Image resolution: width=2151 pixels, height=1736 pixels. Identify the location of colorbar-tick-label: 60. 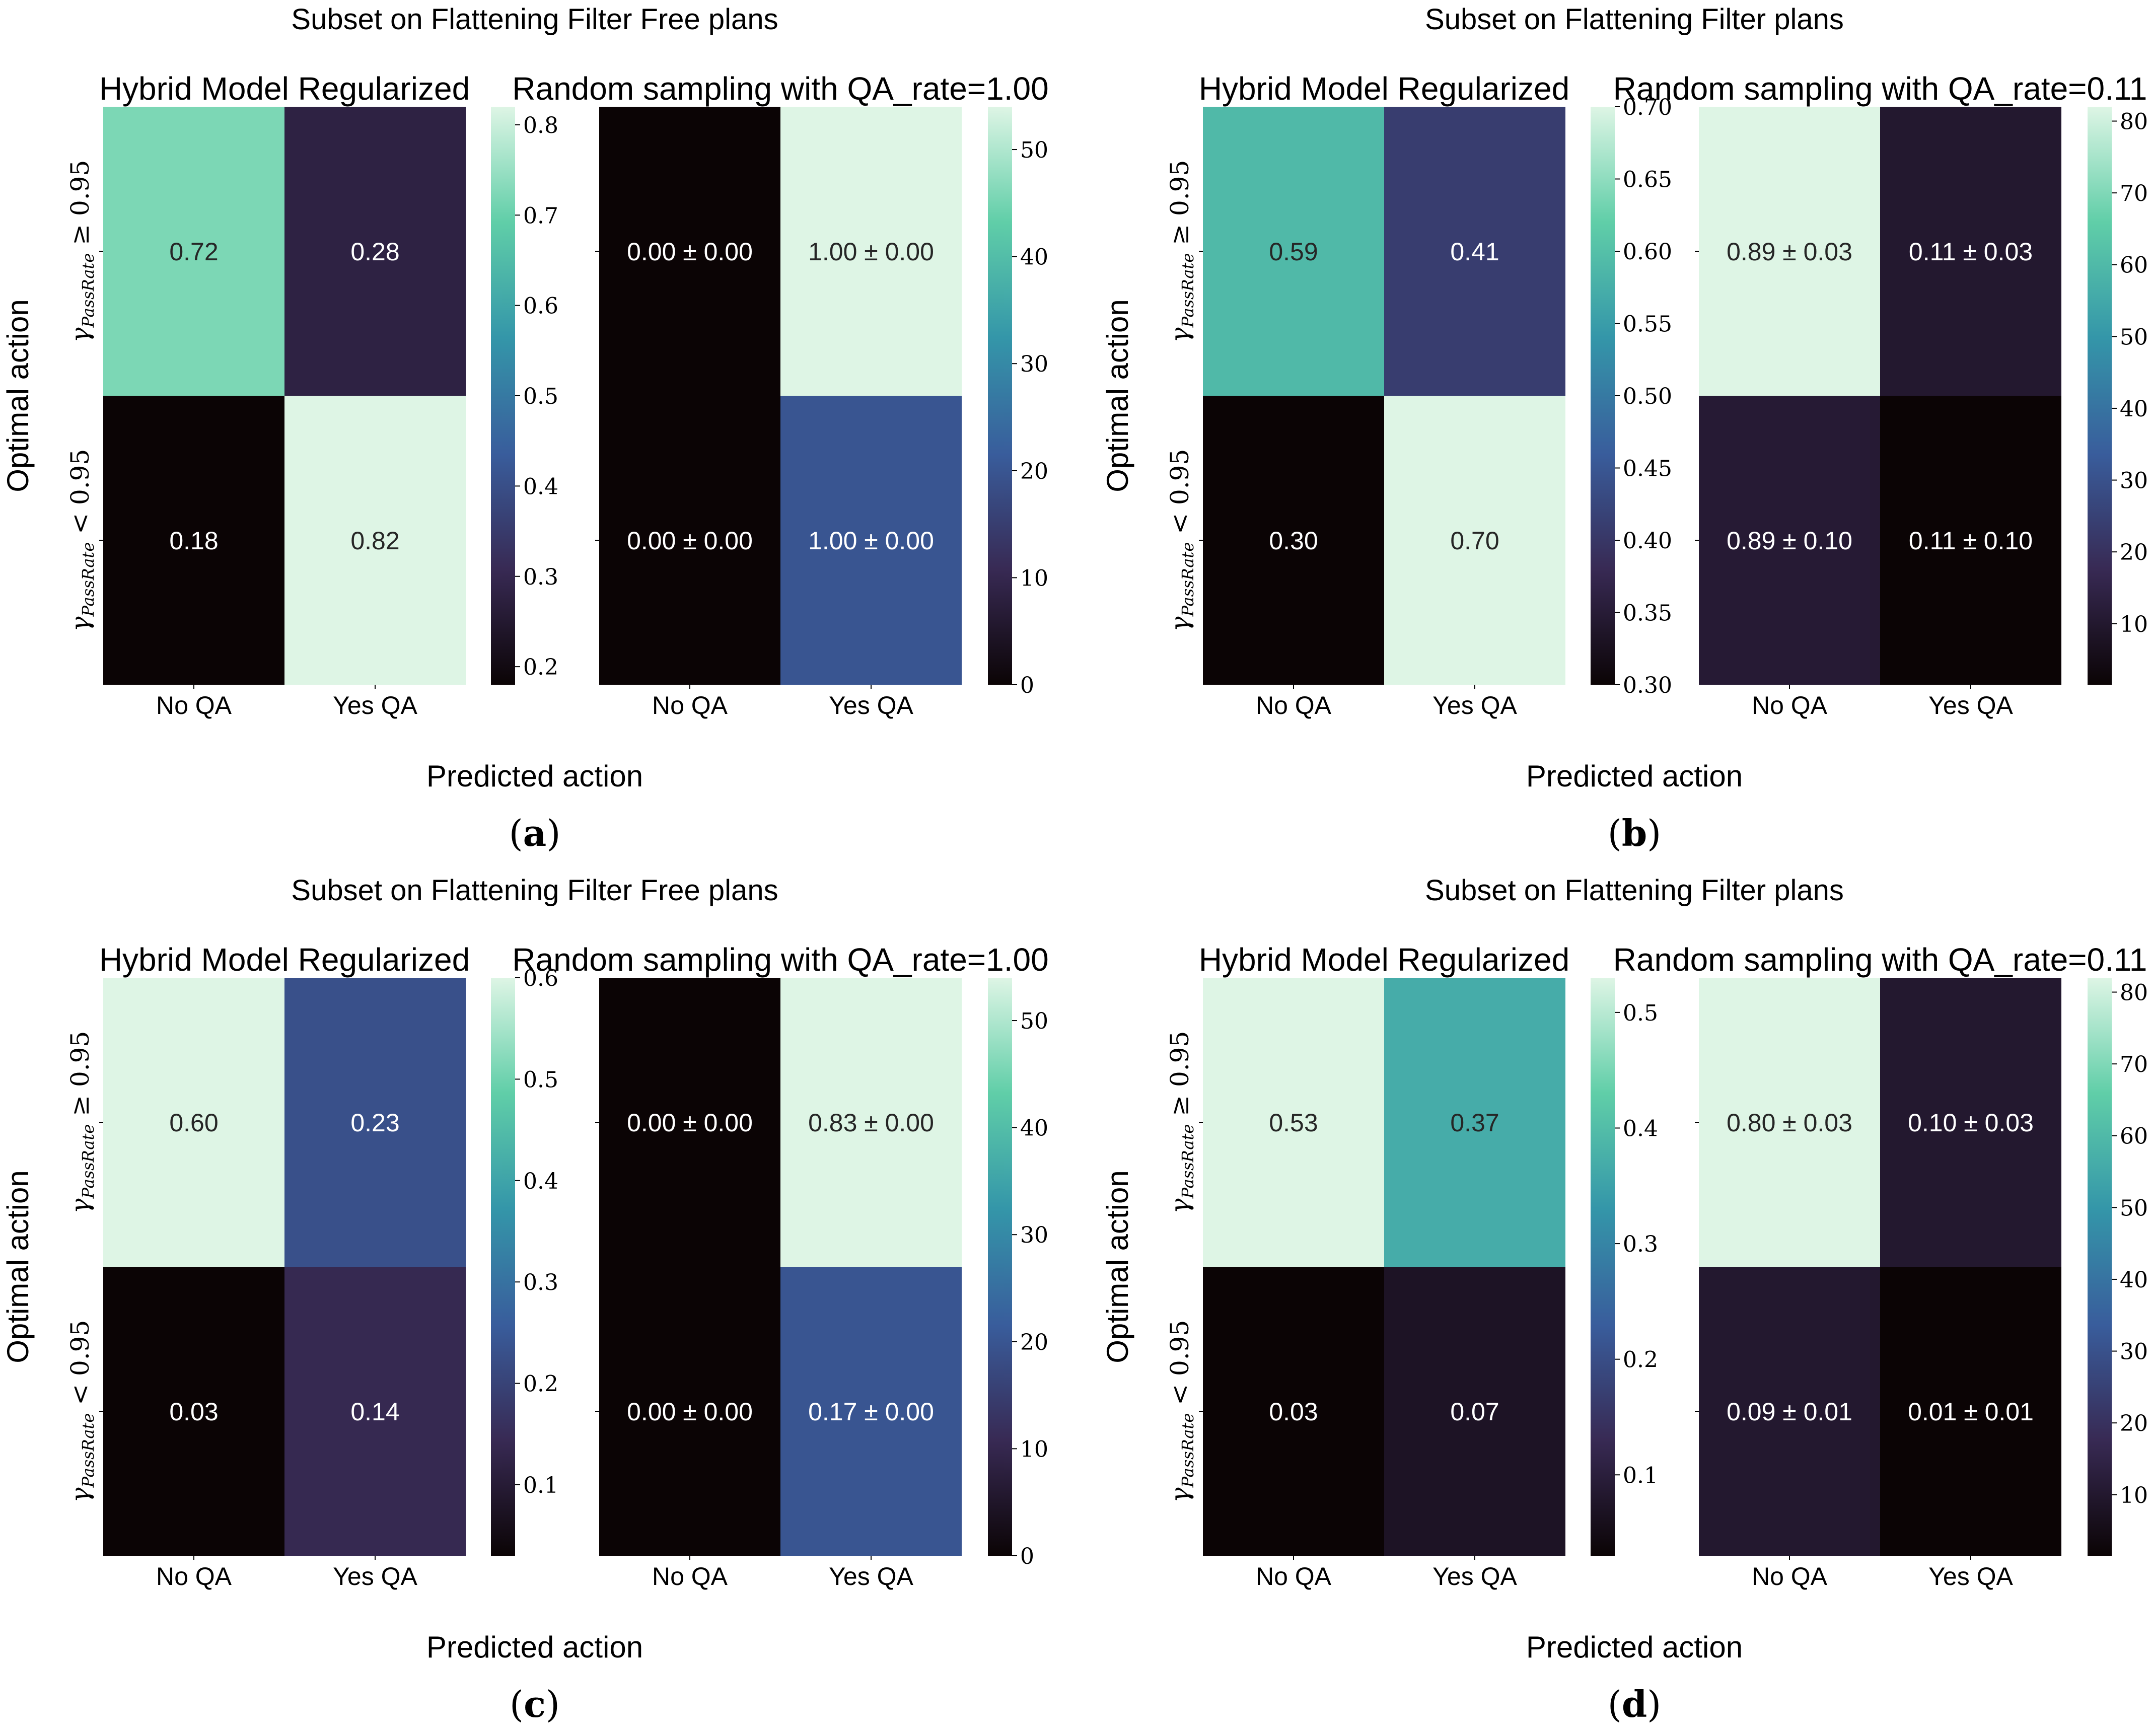
(2134, 265).